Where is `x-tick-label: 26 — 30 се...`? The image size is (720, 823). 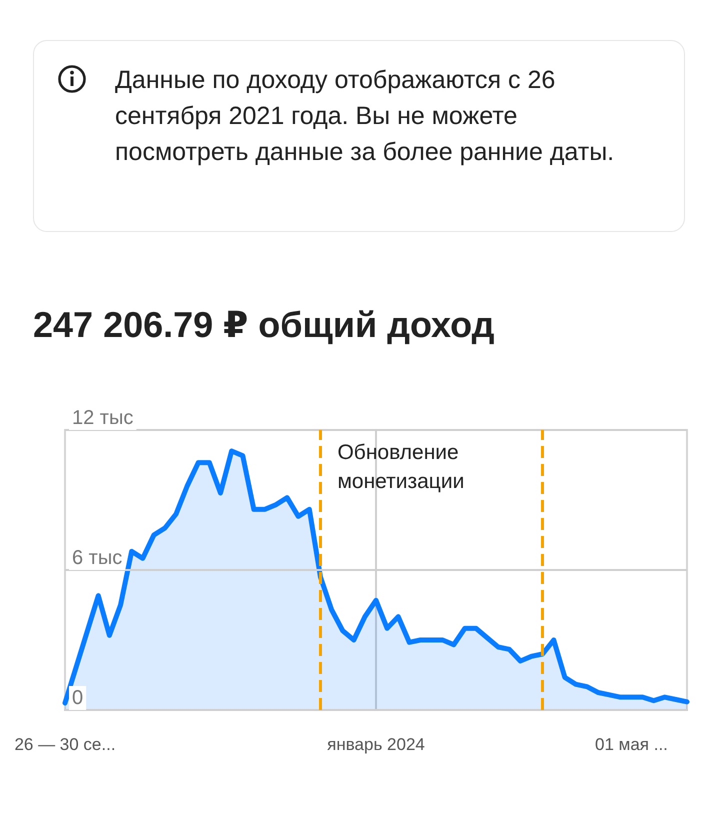 x-tick-label: 26 — 30 се... is located at coordinates (65, 744).